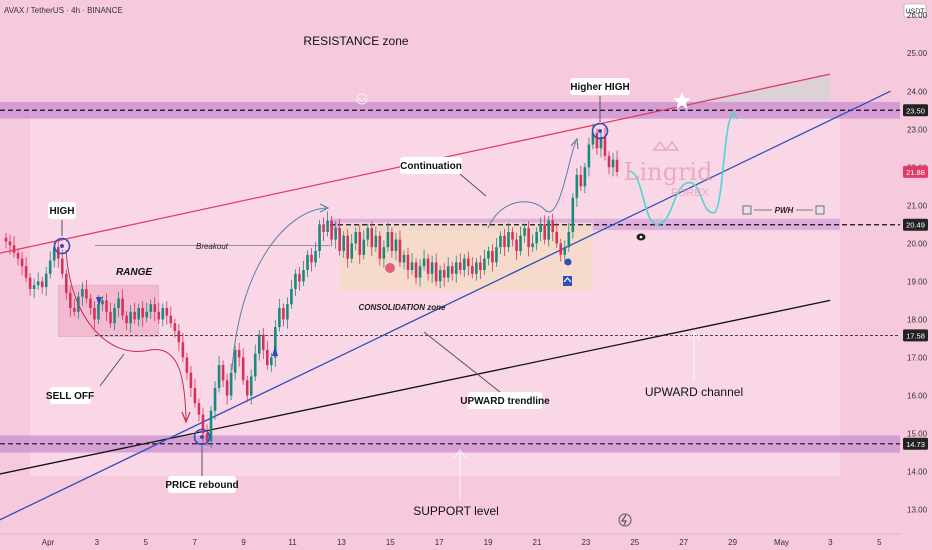  I want to click on price-tick-label: 23.00, so click(917, 129).